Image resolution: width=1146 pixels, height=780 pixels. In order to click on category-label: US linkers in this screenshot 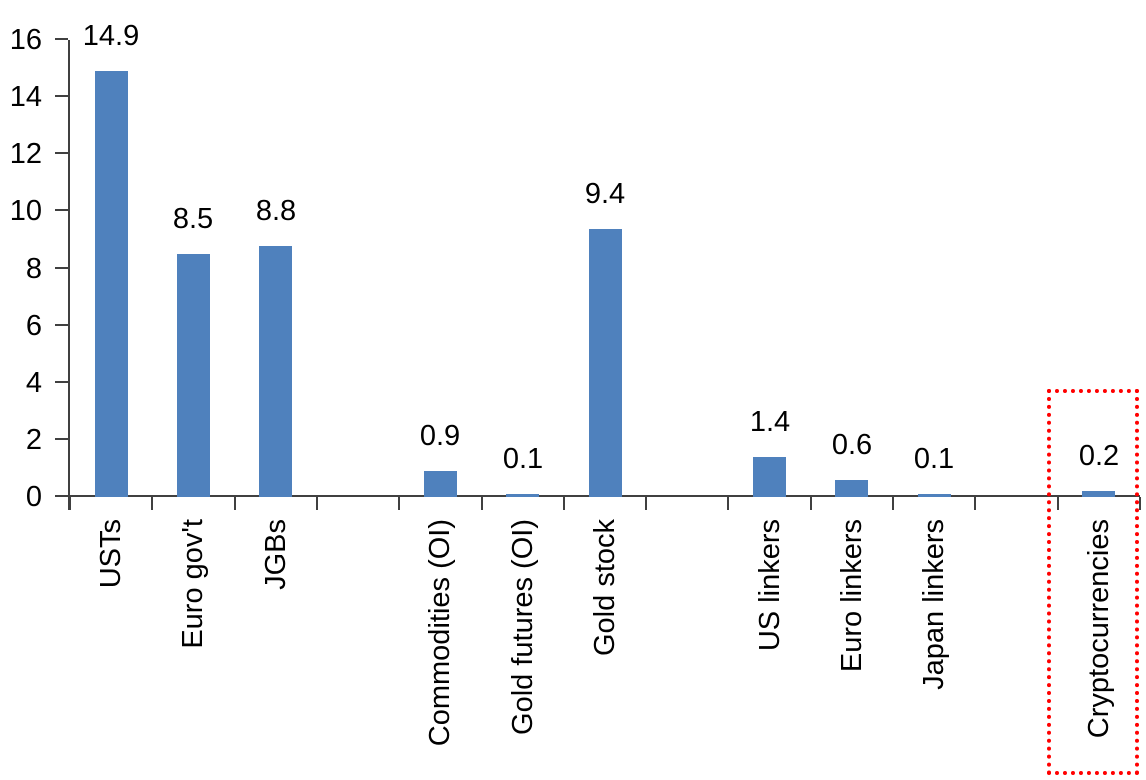, I will do `click(770, 585)`.